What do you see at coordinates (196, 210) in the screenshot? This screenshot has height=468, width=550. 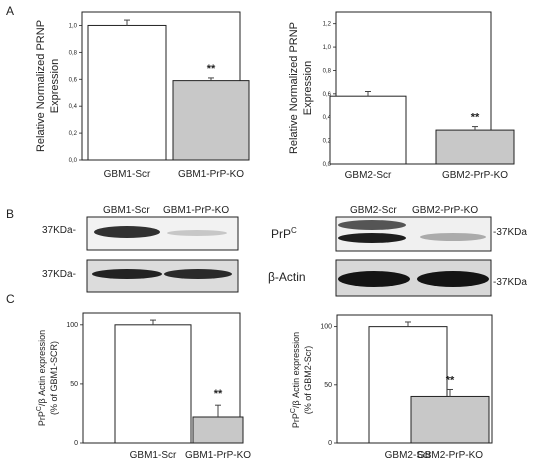 I see `blot-lane-label: GBM1-PrP-KO` at bounding box center [196, 210].